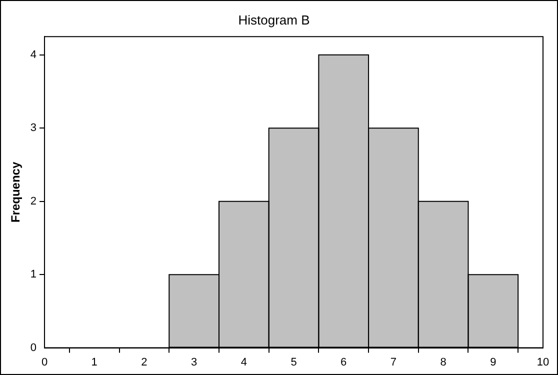 The height and width of the screenshot is (375, 558). What do you see at coordinates (194, 362) in the screenshot?
I see `x-tick-label: 3` at bounding box center [194, 362].